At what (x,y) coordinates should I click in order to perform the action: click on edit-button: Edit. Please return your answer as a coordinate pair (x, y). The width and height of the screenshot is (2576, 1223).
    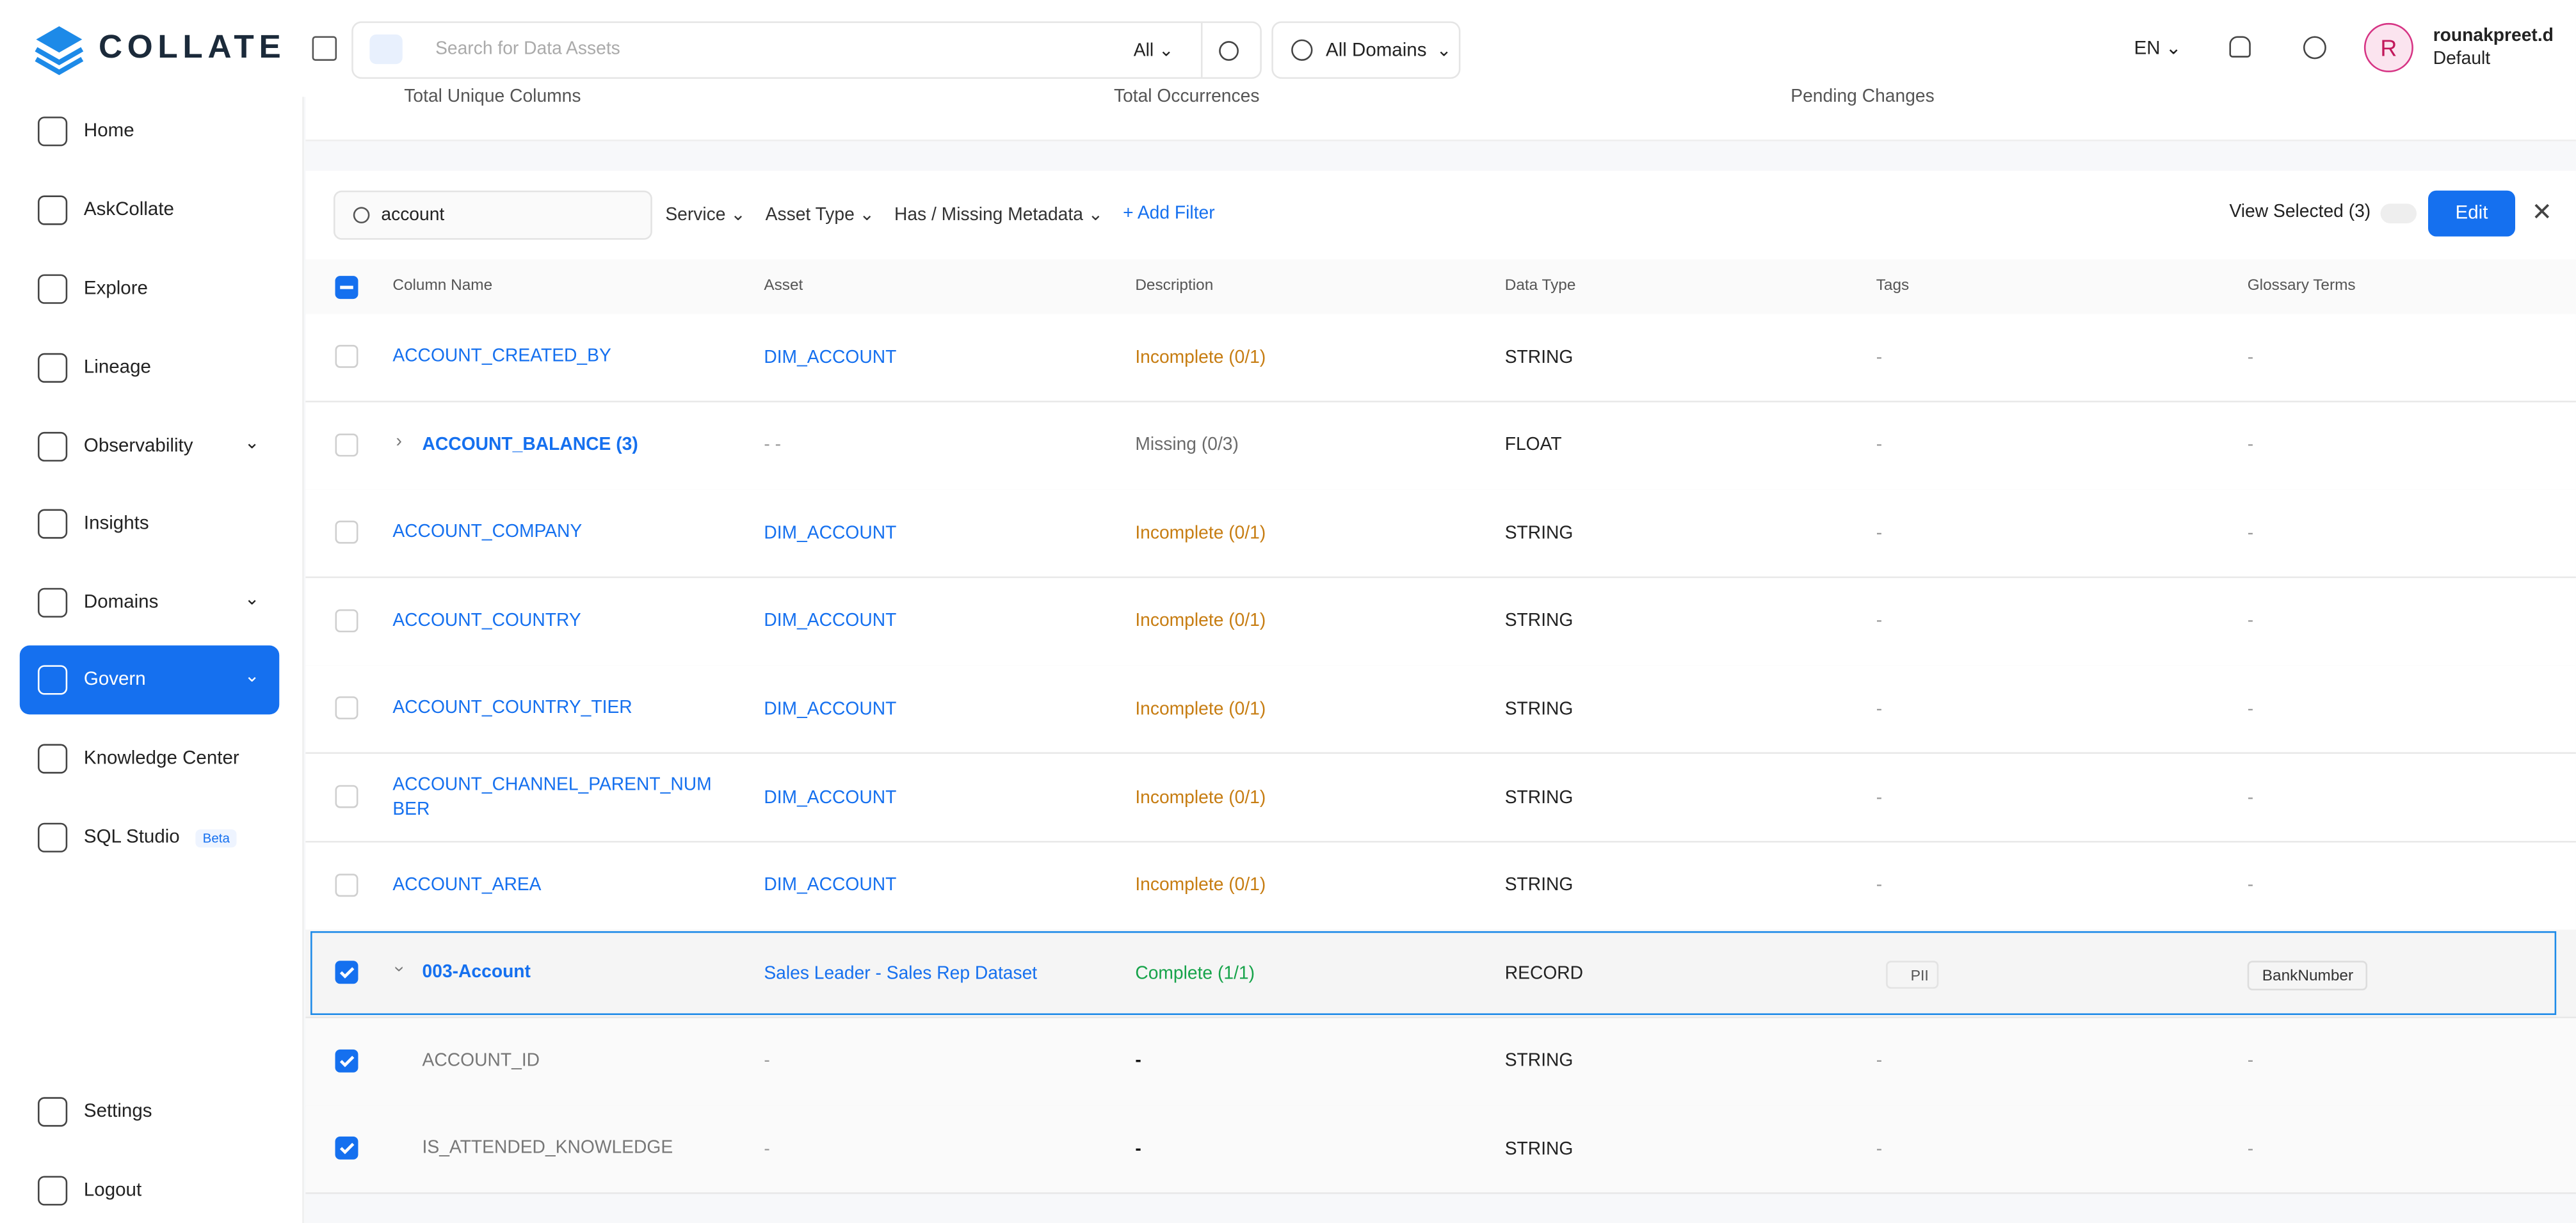
    Looking at the image, I should click on (2471, 213).